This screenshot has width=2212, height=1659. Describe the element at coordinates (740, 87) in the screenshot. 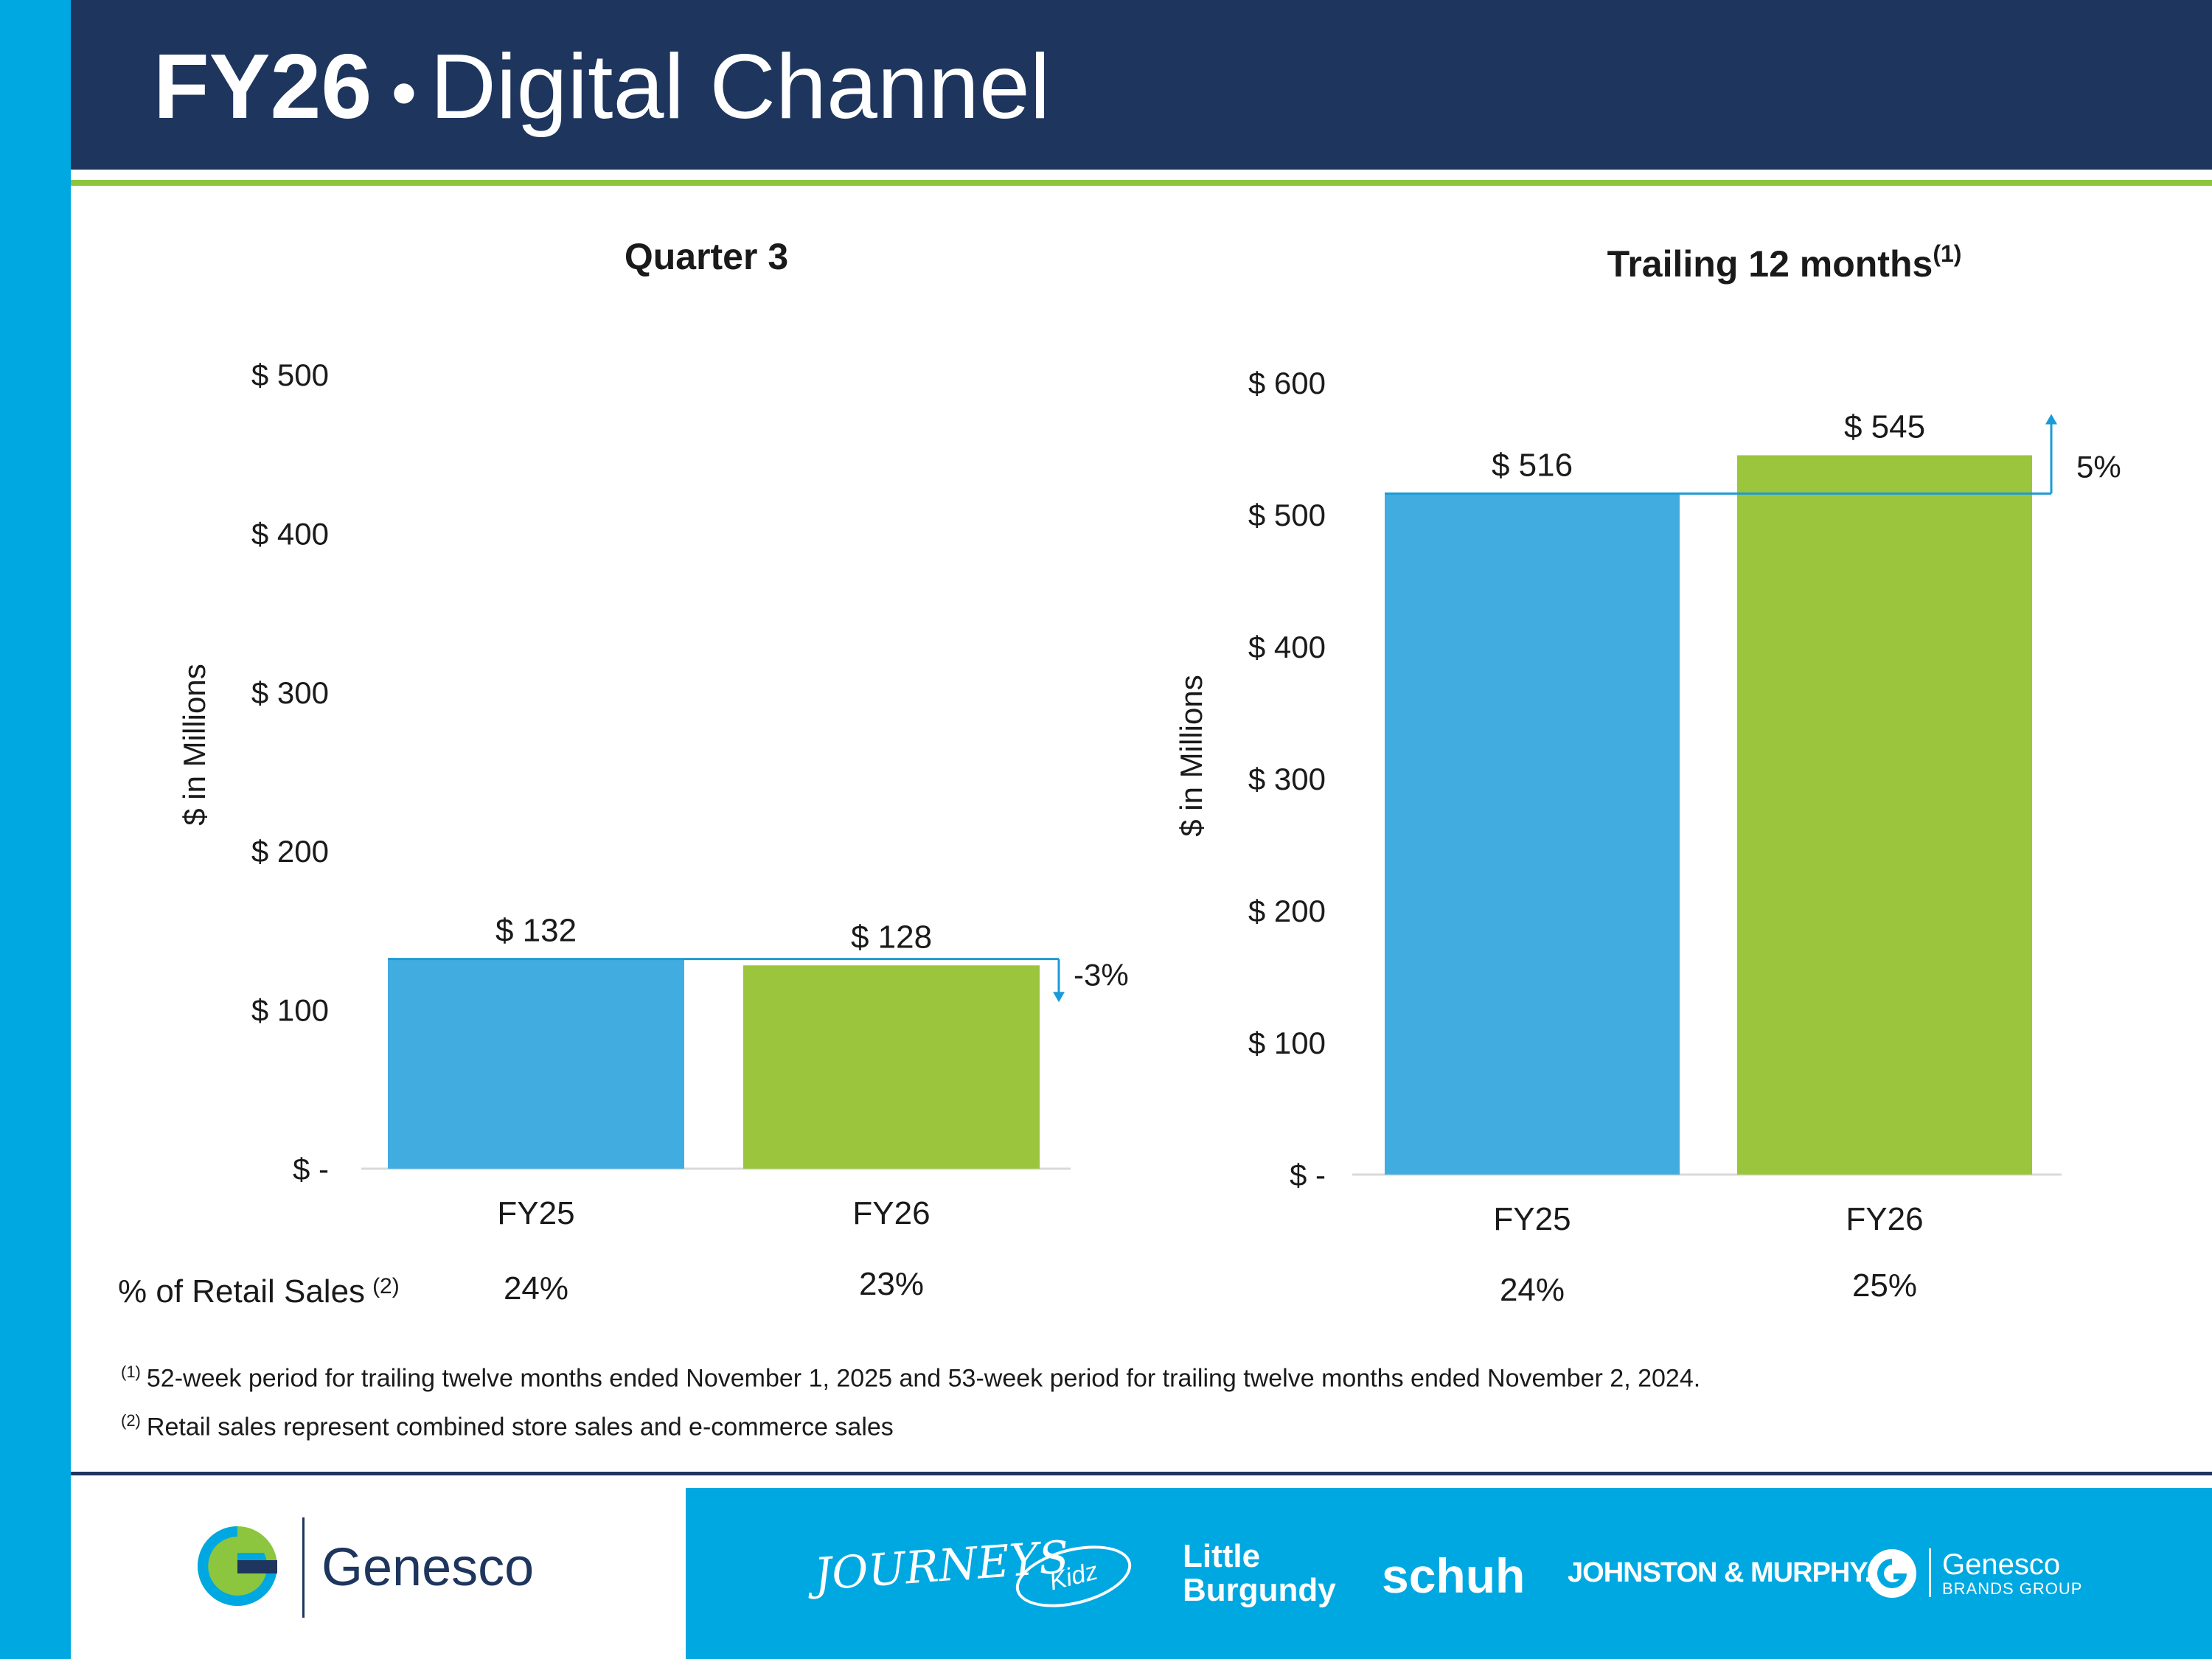

I see `page-title-rest: Digital Channel` at that location.